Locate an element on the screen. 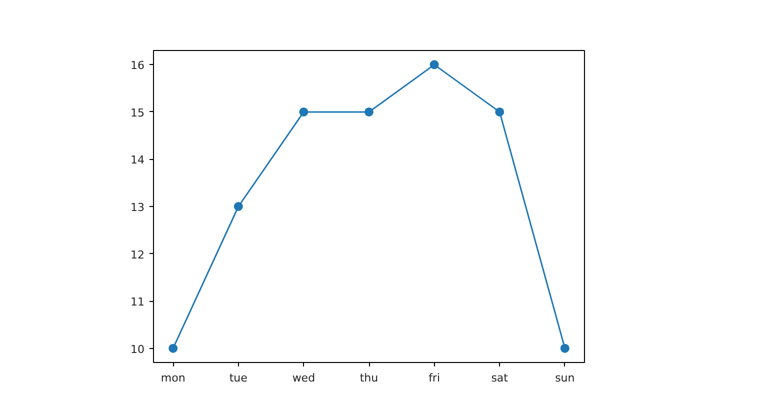 This screenshot has width=768, height=408. y-tick-label: 11 is located at coordinates (137, 302).